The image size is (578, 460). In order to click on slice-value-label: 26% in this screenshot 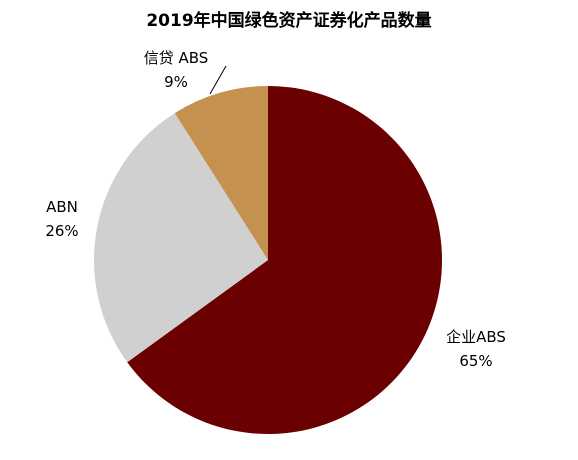, I will do `click(61, 231)`.